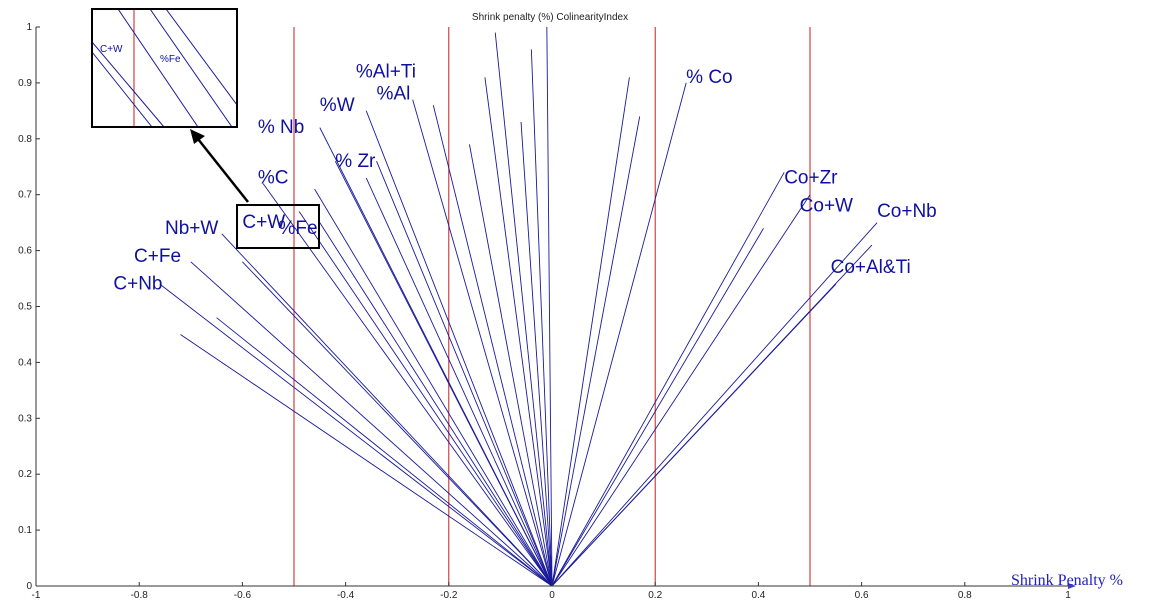 The height and width of the screenshot is (609, 1160). I want to click on y-tick-label-3: 0.3, so click(25, 418).